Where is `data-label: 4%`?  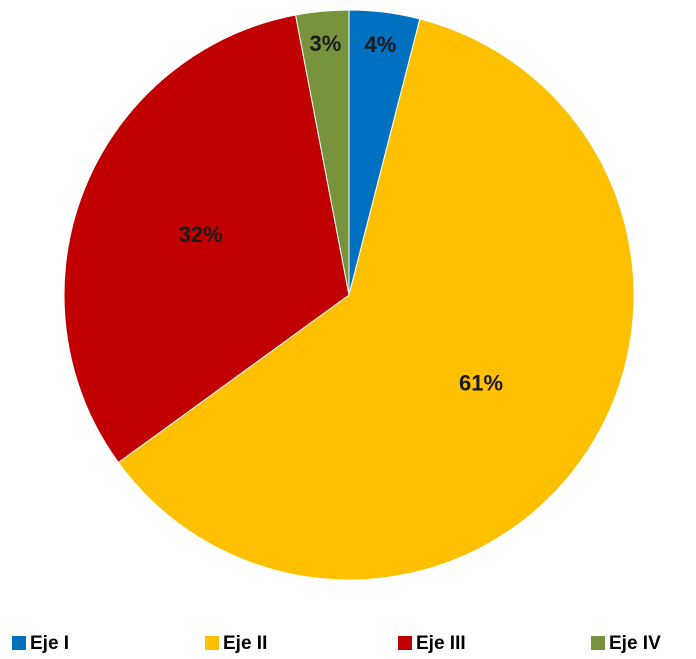 data-label: 4% is located at coordinates (381, 44).